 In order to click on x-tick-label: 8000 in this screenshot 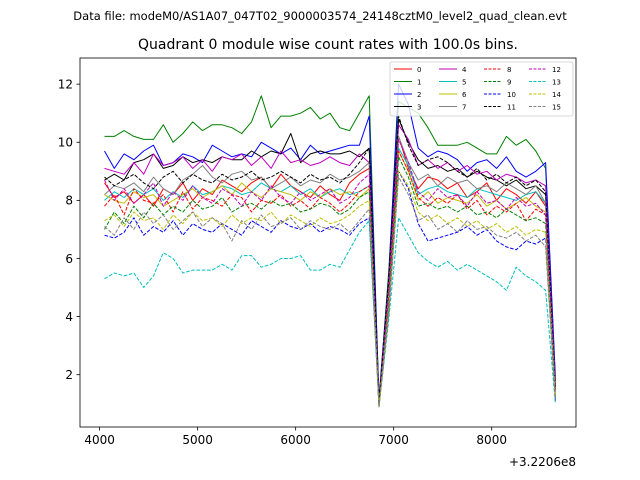, I will do `click(491, 440)`.